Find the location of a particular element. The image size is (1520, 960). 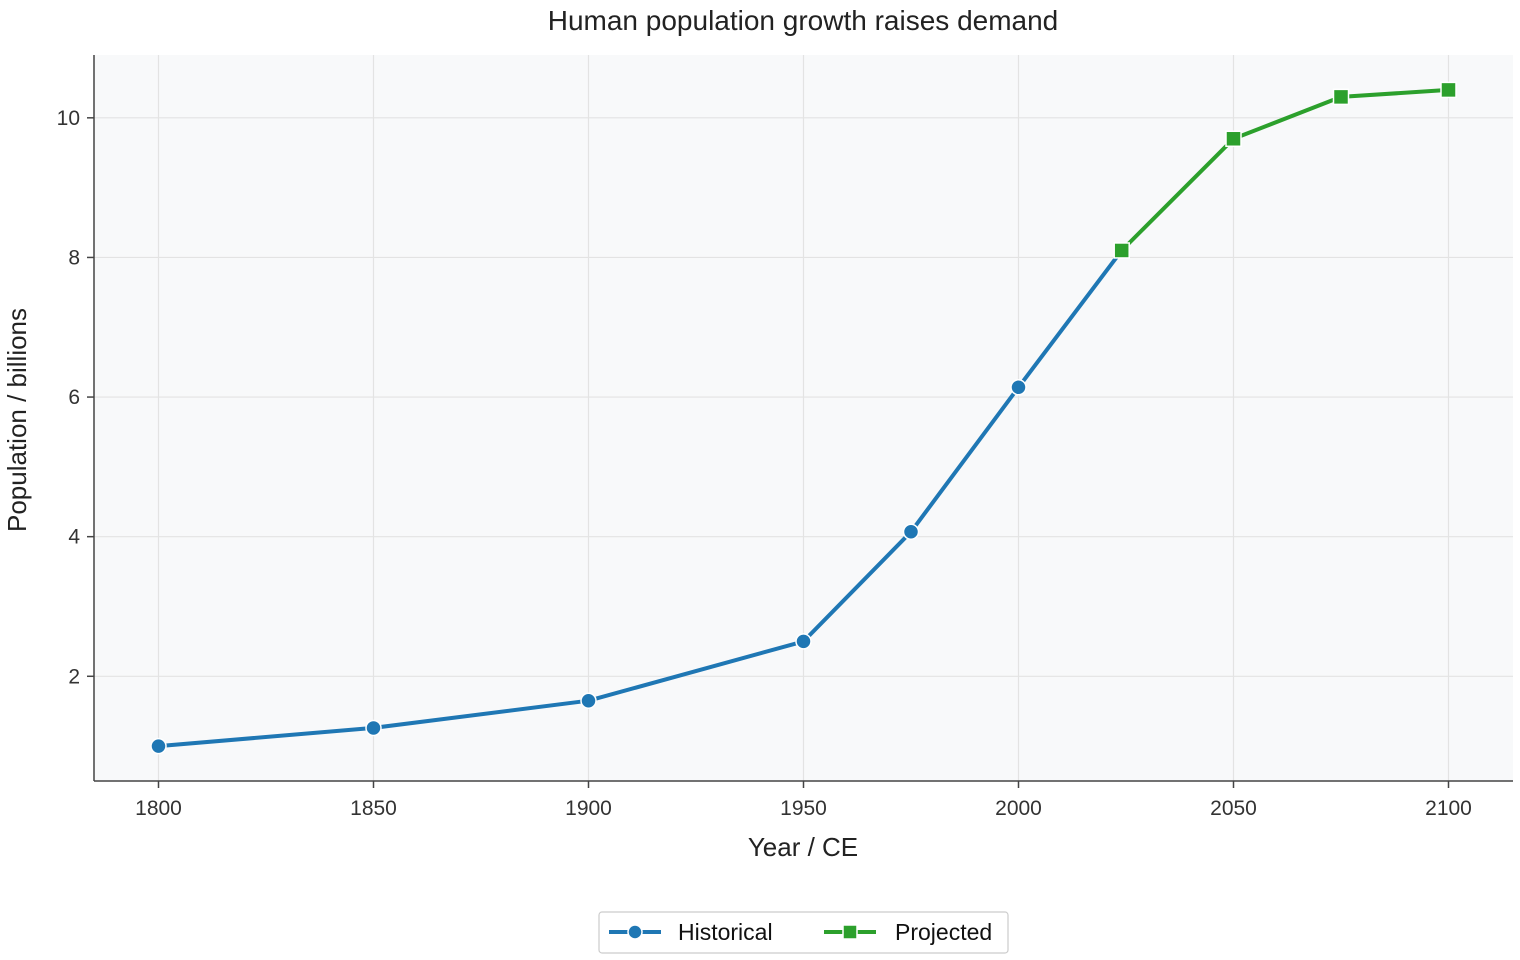

y-tick-label: 8 is located at coordinates (74, 257).